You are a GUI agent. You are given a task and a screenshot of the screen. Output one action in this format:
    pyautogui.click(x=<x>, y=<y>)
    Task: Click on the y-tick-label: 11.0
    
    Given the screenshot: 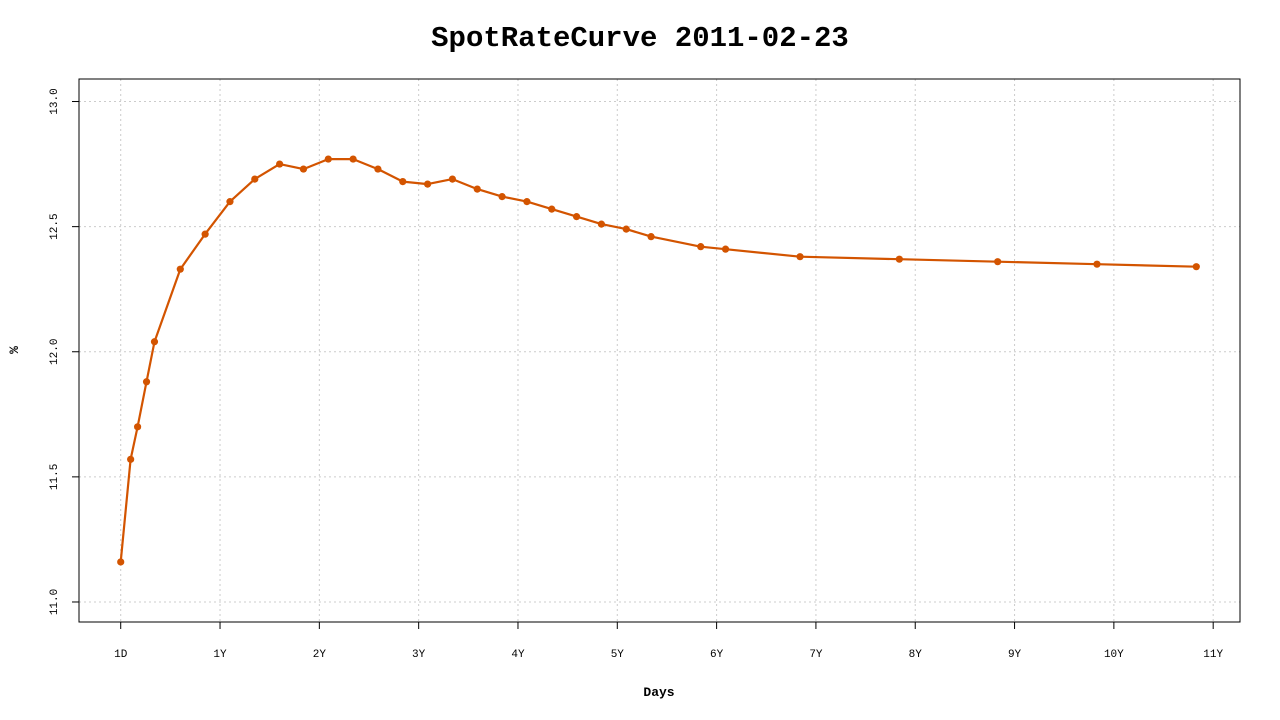 What is the action you would take?
    pyautogui.click(x=55, y=602)
    